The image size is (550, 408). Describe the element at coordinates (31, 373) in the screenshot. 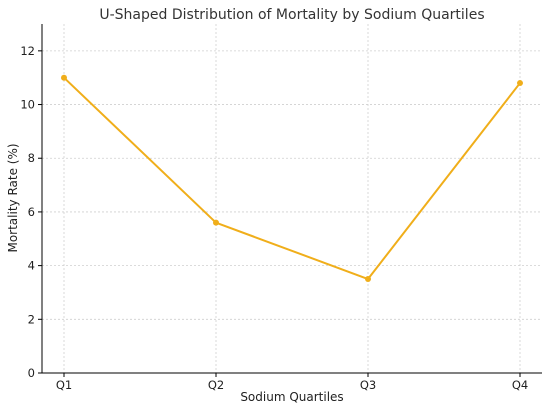

I see `y-tick-label: 0` at that location.